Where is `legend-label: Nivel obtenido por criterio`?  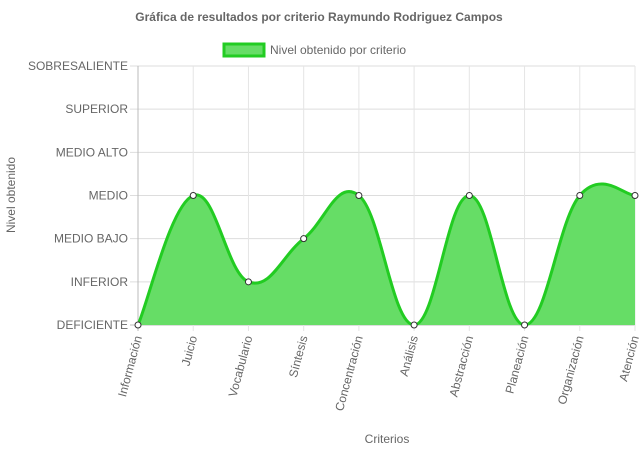
legend-label: Nivel obtenido por criterio is located at coordinates (338, 50).